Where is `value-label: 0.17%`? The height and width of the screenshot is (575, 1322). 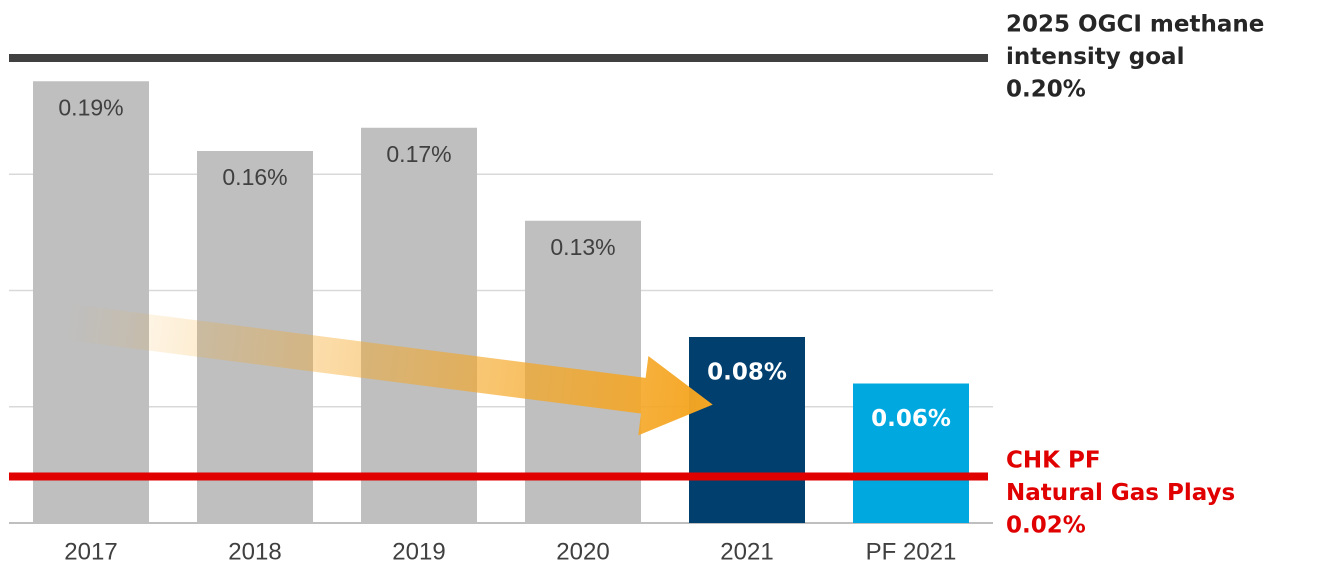
value-label: 0.17% is located at coordinates (418, 154).